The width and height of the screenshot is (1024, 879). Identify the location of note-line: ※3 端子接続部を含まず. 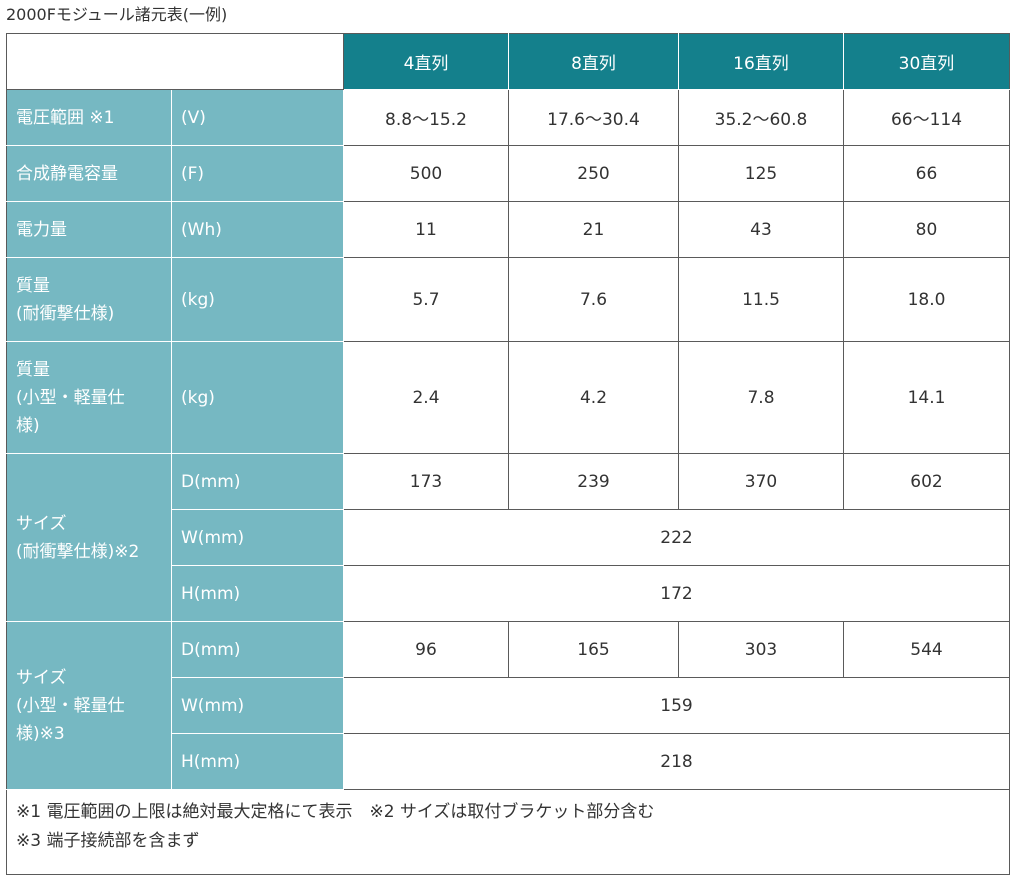
(108, 841).